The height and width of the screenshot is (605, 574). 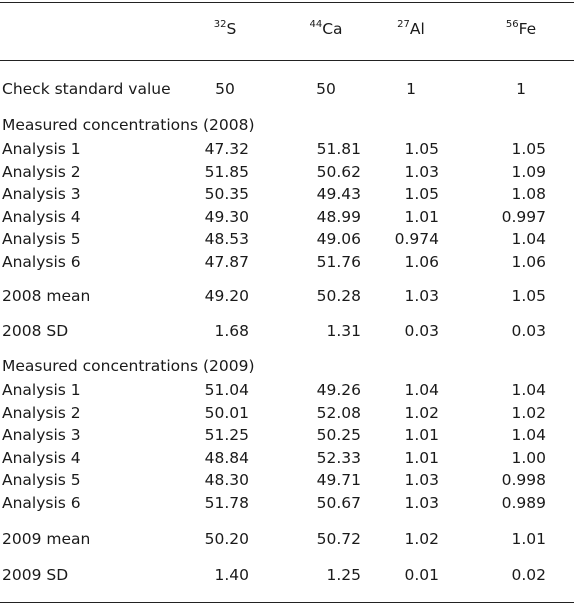 I want to click on cell-s: 48.84, so click(x=226, y=457).